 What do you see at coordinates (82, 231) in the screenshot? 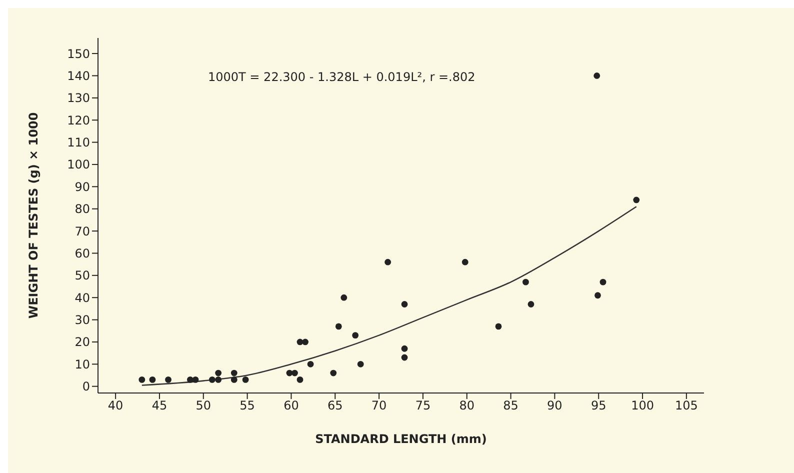
I see `y-tick-label: 70` at bounding box center [82, 231].